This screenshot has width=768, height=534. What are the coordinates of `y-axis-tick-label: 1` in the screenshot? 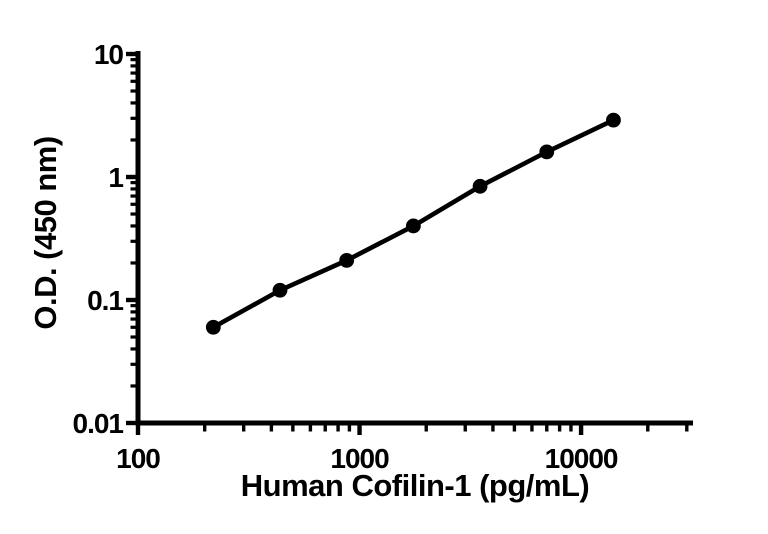 It's located at (115, 177).